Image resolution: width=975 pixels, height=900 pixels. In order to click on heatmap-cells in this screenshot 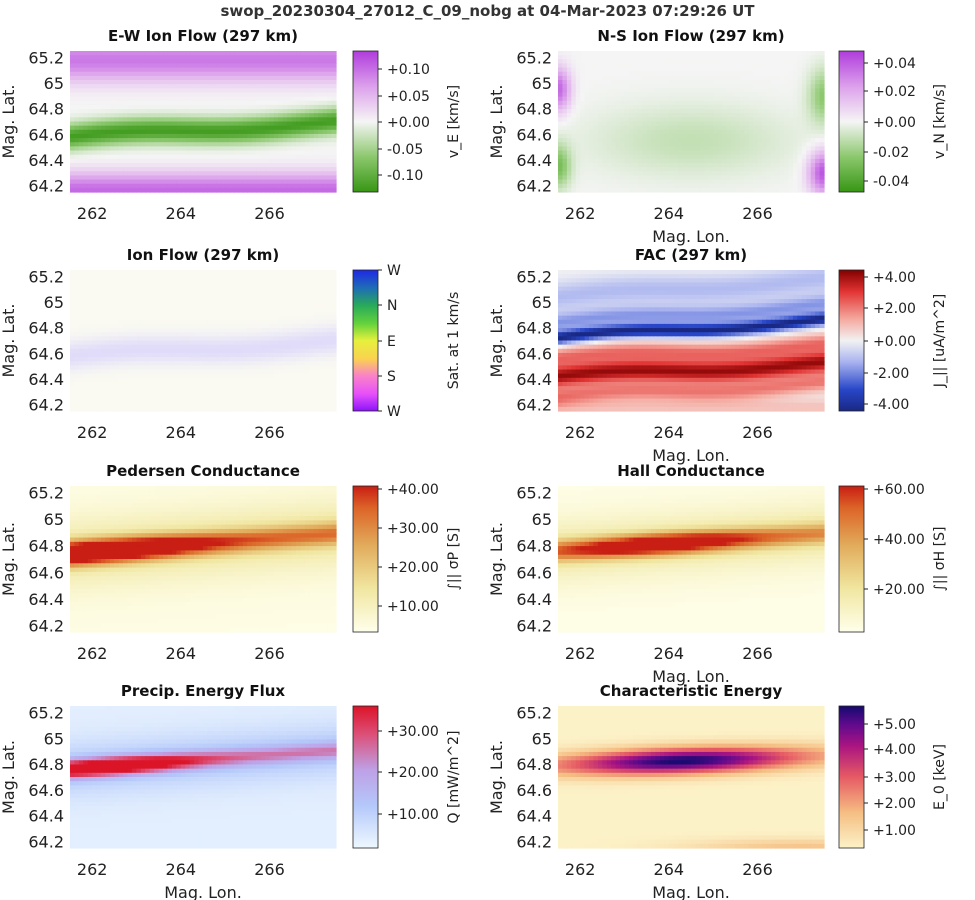, I will do `click(203, 341)`.